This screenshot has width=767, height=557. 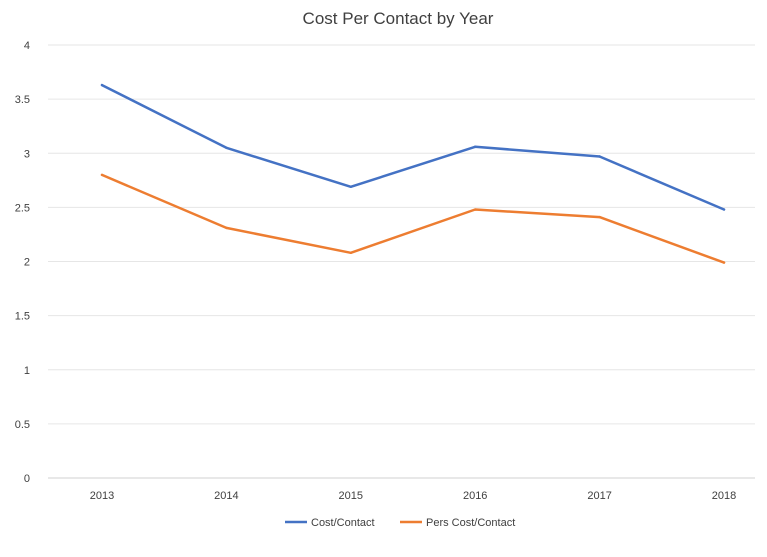 What do you see at coordinates (226, 496) in the screenshot?
I see `x-tick-label: 2014` at bounding box center [226, 496].